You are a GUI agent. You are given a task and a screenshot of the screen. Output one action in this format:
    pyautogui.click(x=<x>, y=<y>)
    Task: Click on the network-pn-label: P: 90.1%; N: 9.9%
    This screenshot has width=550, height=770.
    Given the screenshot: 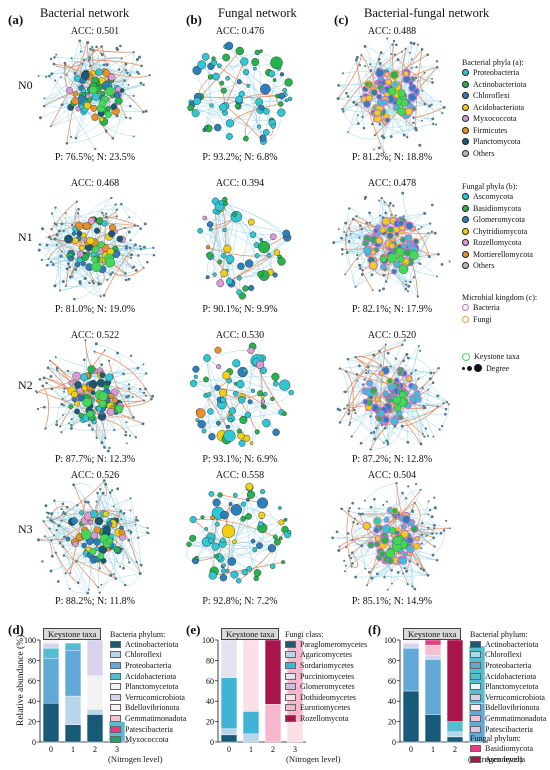 What is the action you would take?
    pyautogui.click(x=240, y=309)
    